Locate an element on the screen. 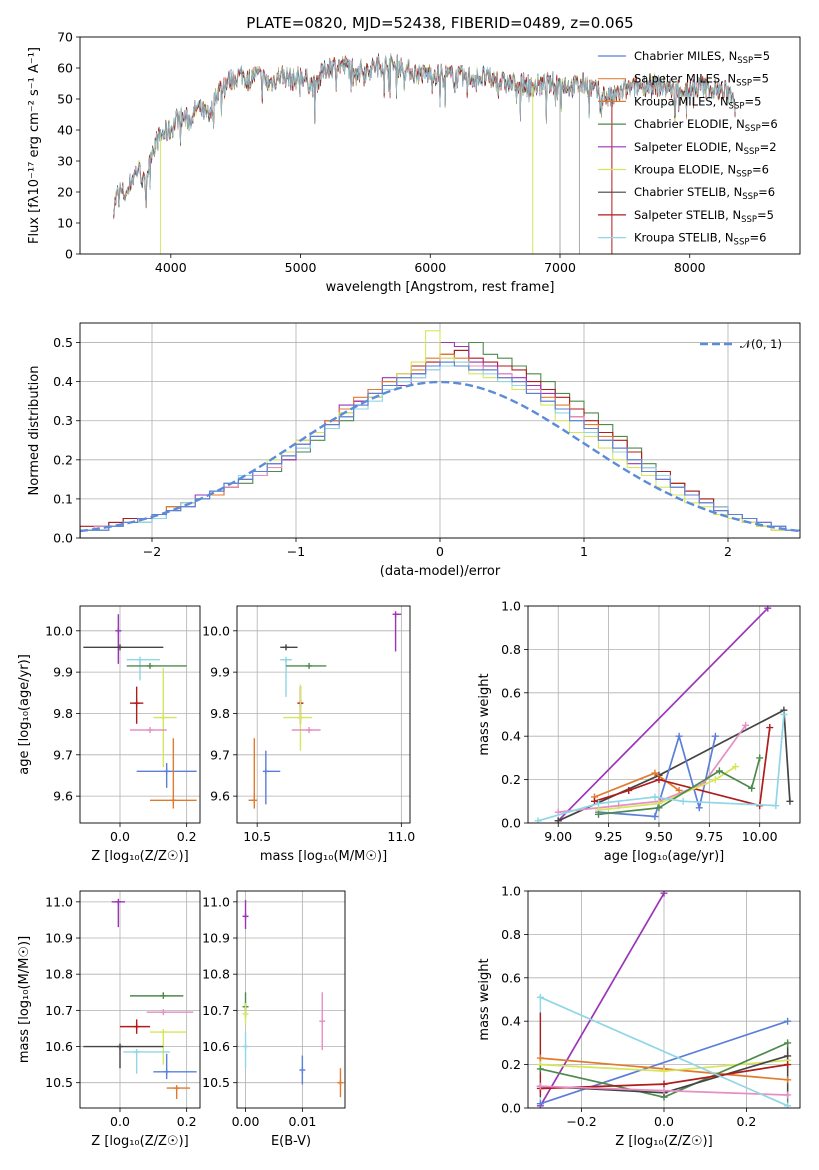  x-axis-label: (data-model)/error is located at coordinates (440, 571).